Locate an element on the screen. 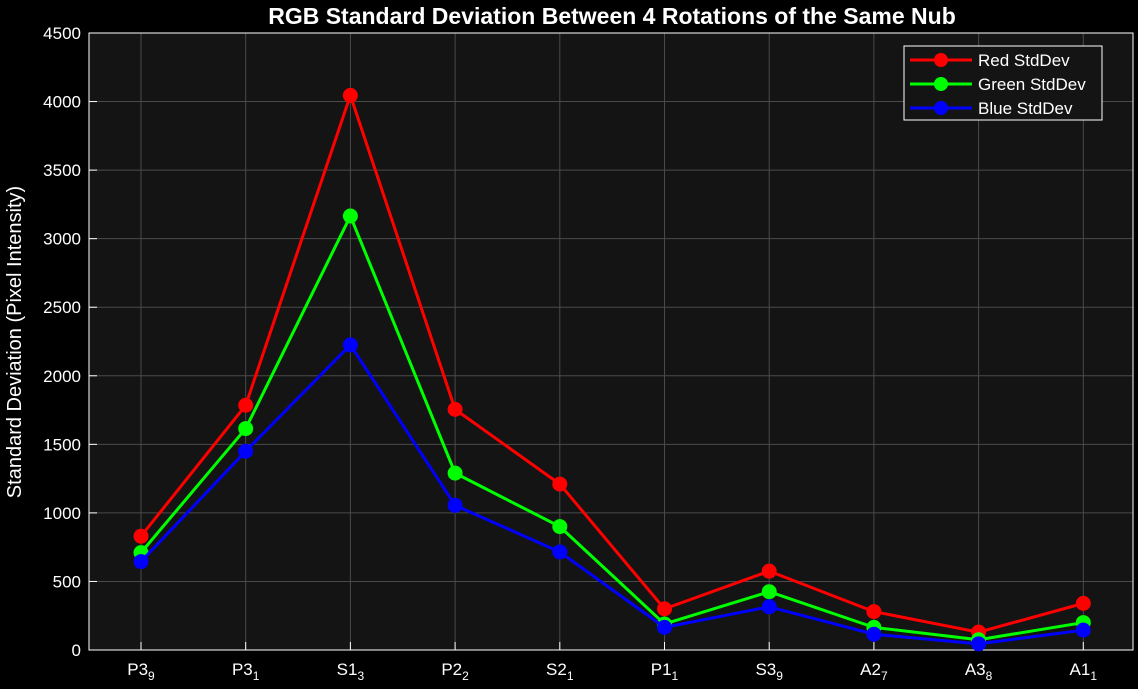 Image resolution: width=1138 pixels, height=689 pixels. x-tick-label: S13 is located at coordinates (351, 671).